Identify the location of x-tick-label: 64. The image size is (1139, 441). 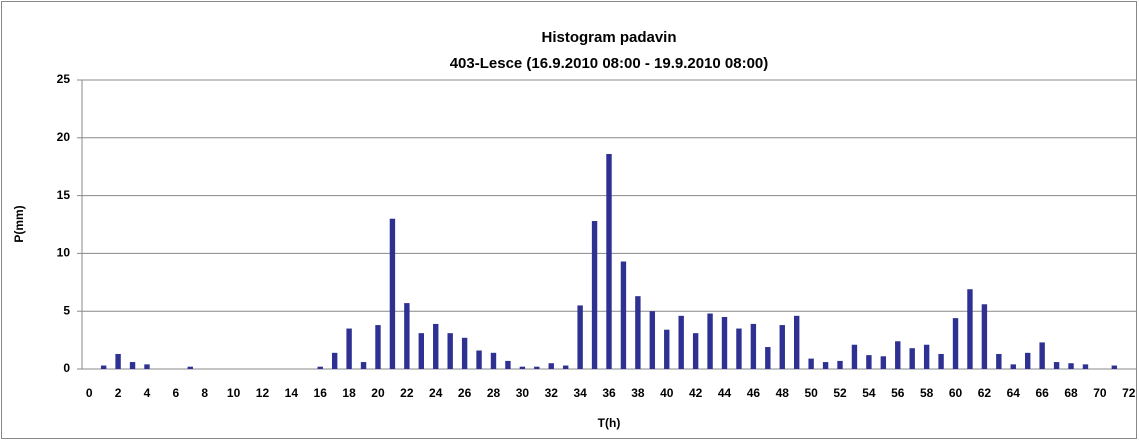
(1014, 393).